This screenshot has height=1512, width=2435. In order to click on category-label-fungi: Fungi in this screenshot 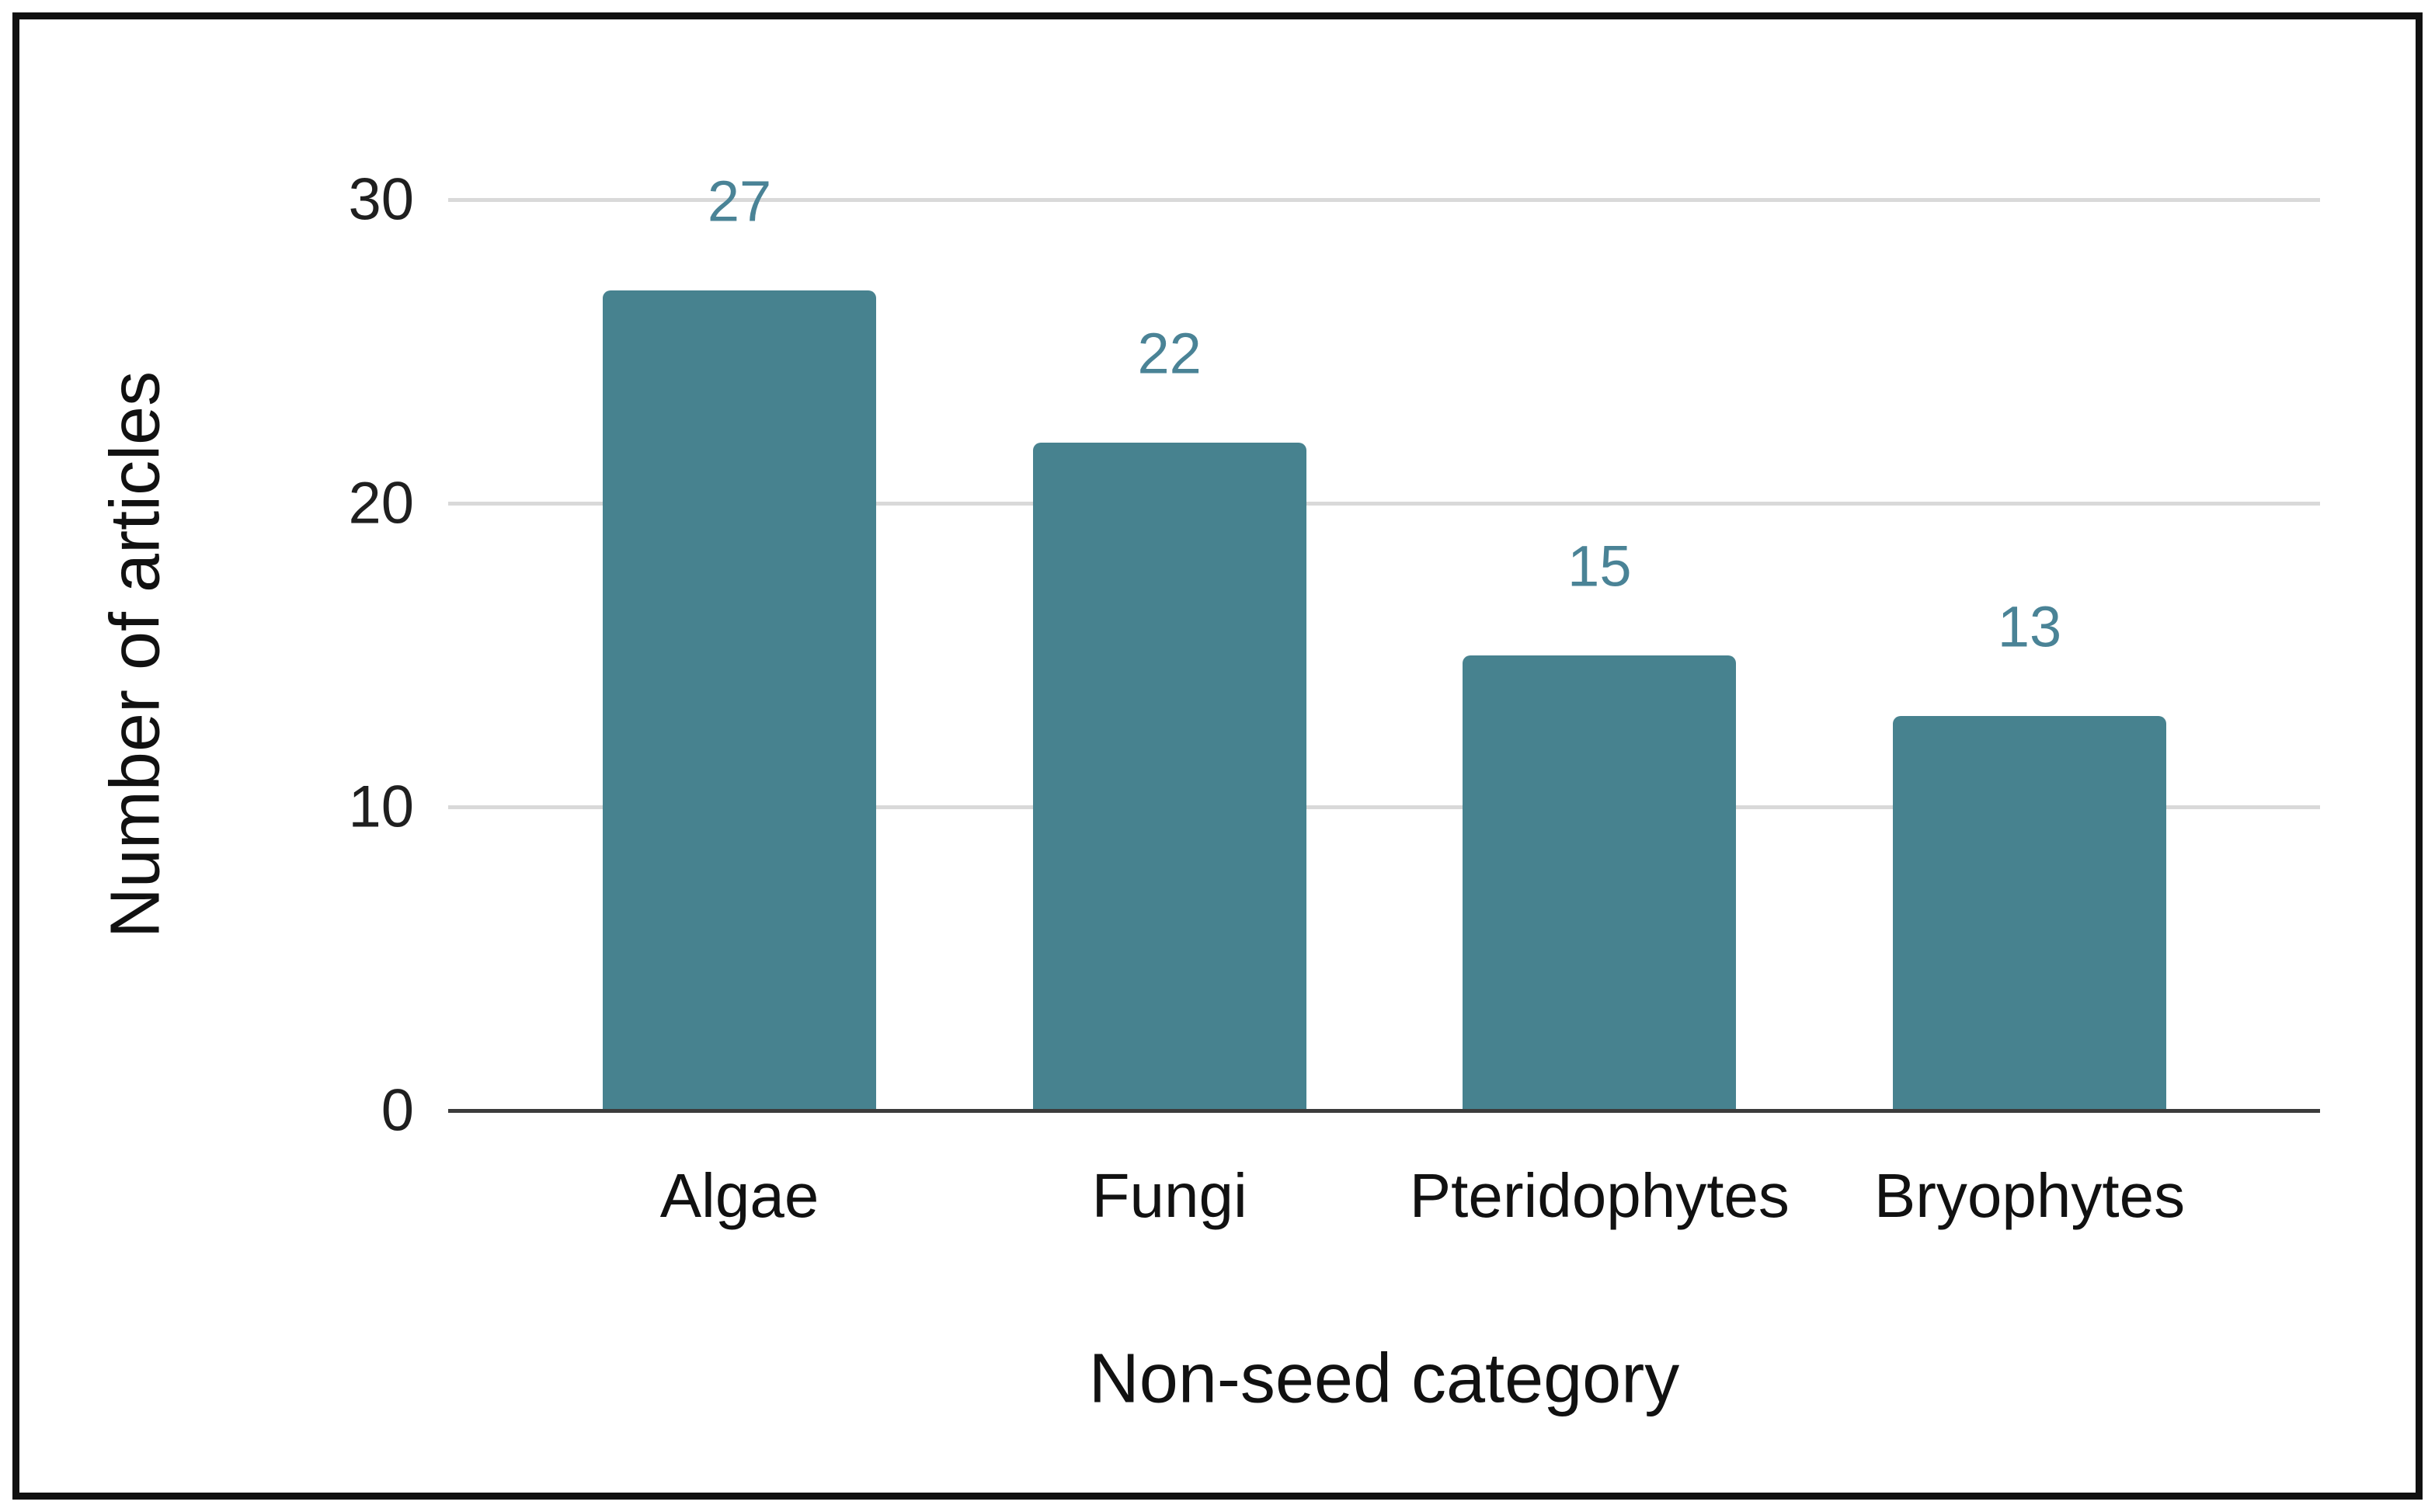, I will do `click(1169, 1195)`.